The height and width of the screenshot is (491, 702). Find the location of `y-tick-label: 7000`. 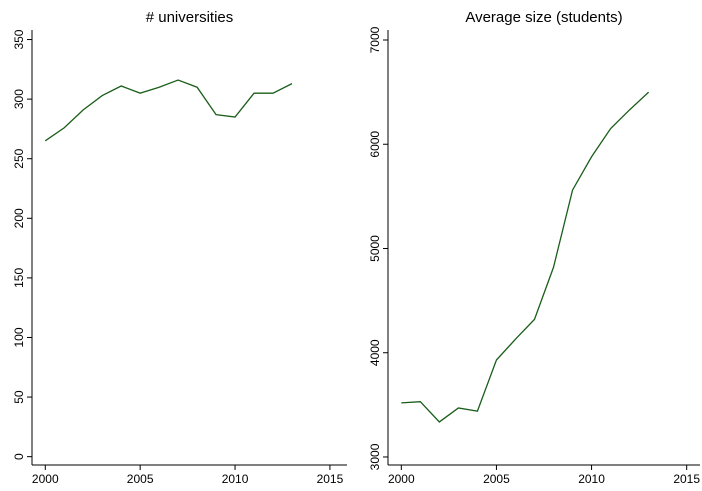

y-tick-label: 7000 is located at coordinates (375, 39).